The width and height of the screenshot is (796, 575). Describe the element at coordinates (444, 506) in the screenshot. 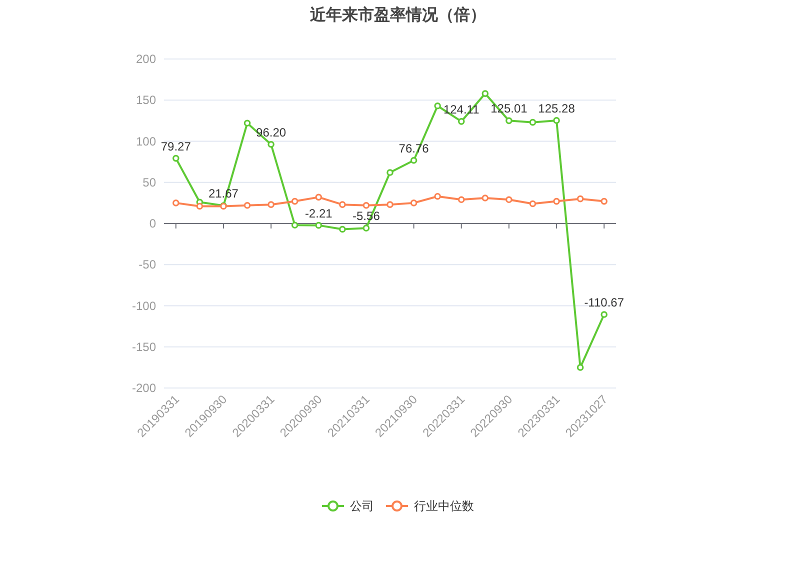

I see `legend-label: 行业中位数` at that location.